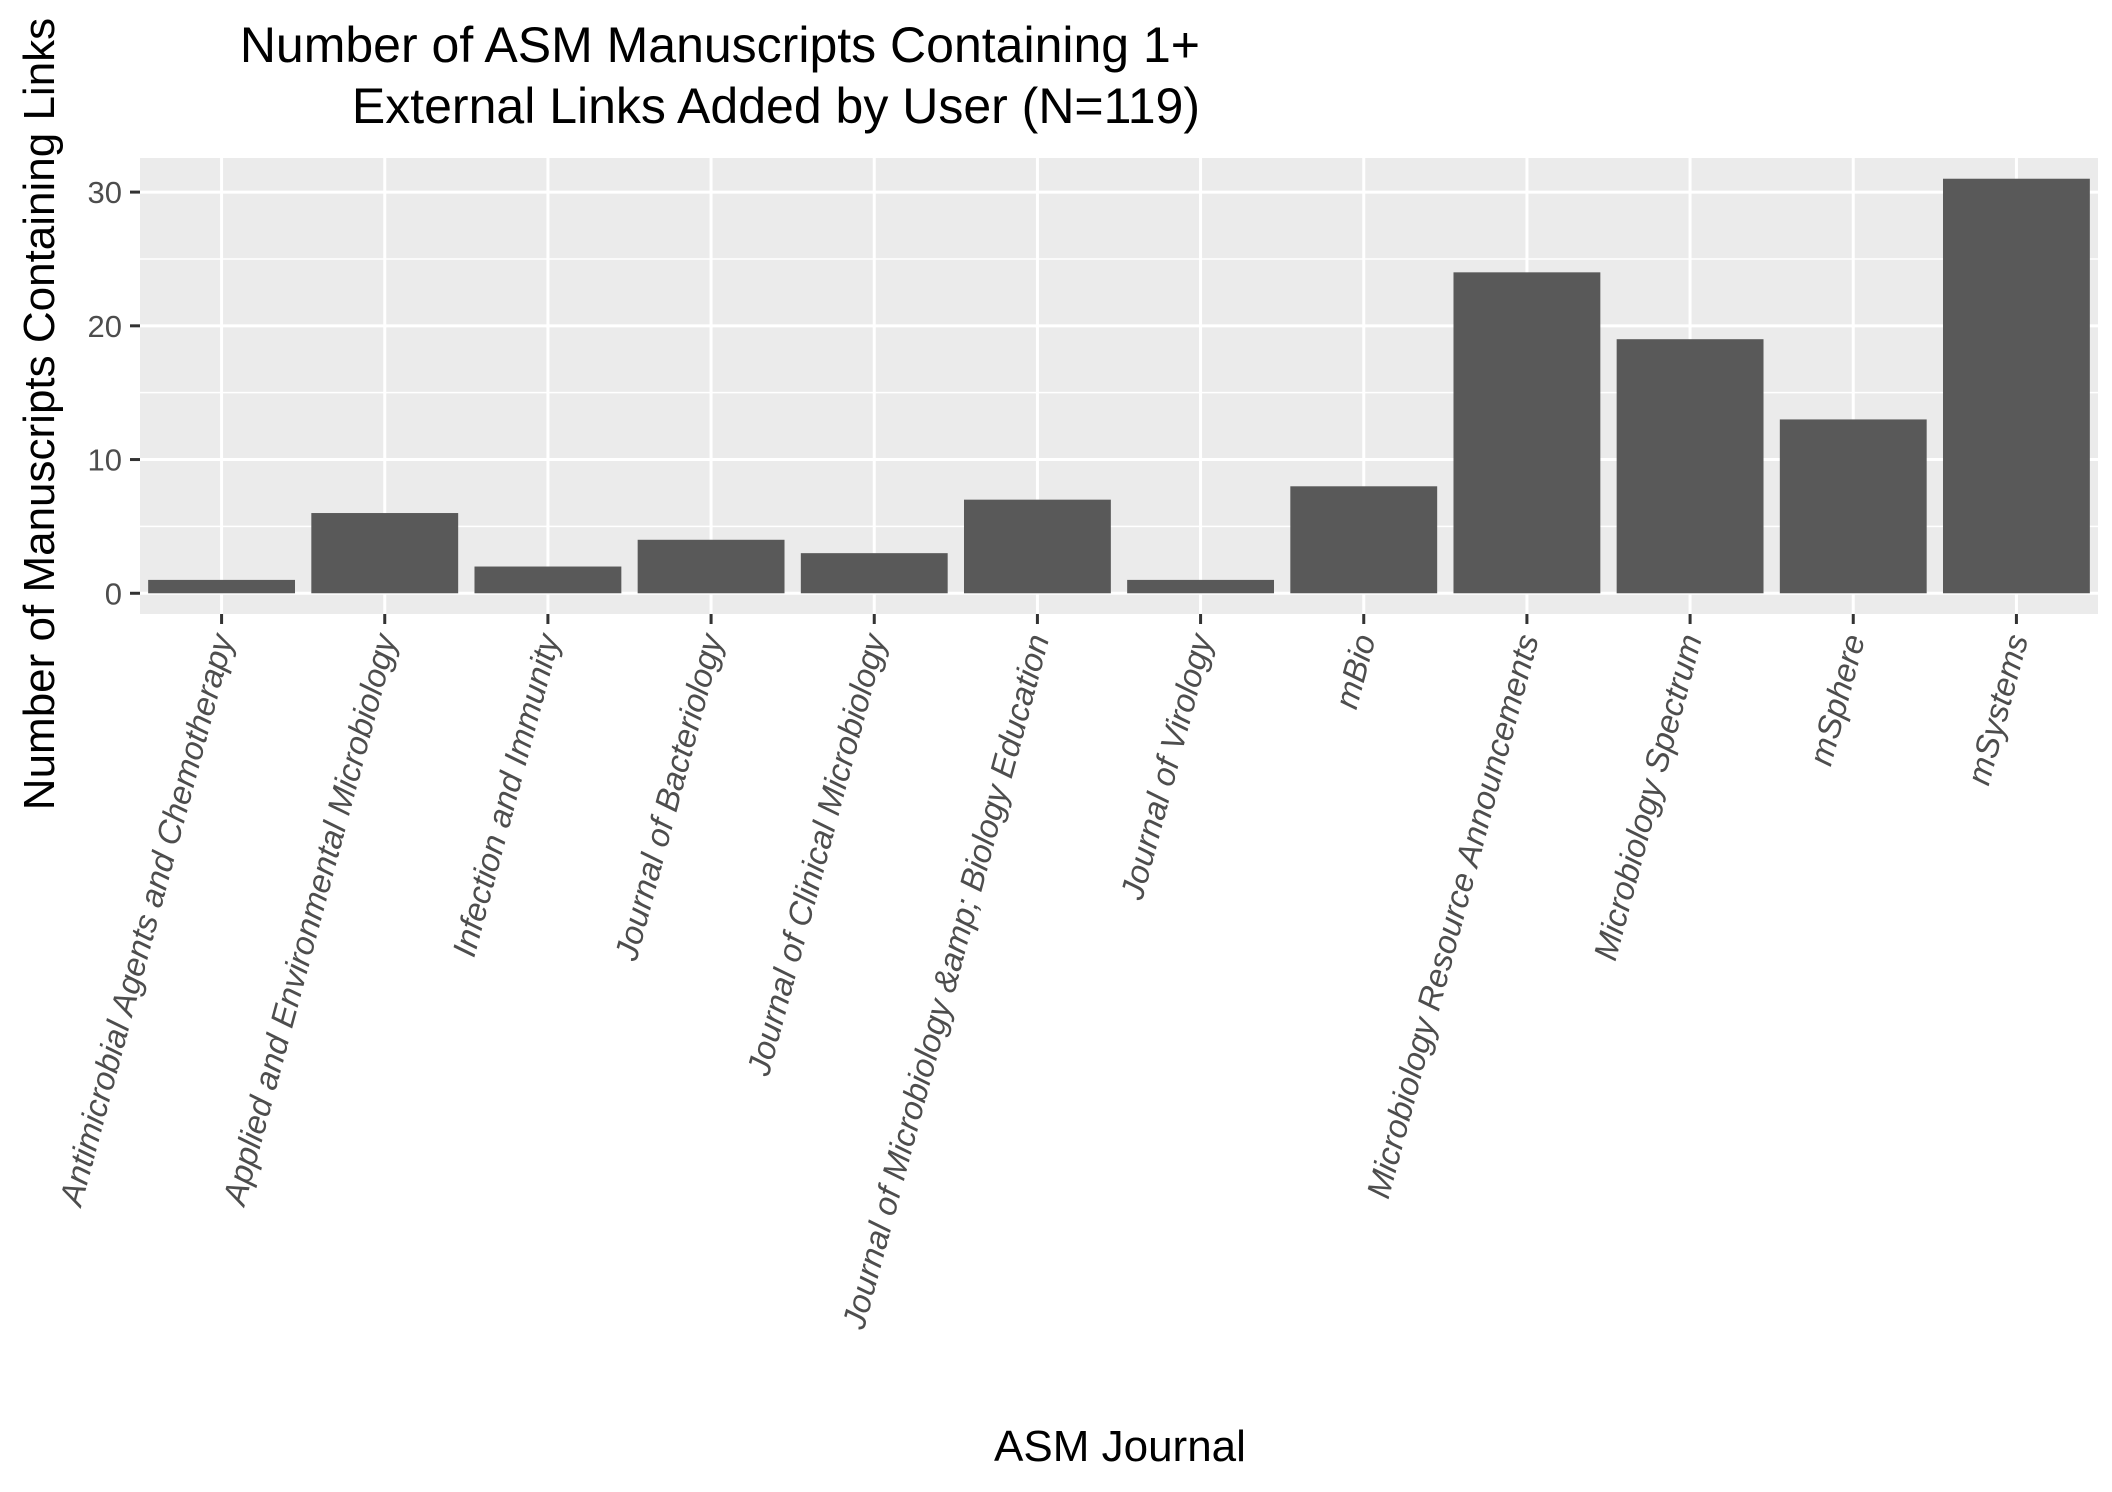 Image resolution: width=2112 pixels, height=1492 pixels. Describe the element at coordinates (1647, 797) in the screenshot. I see `x-tick-label-9: Microbiology Spectrum` at that location.